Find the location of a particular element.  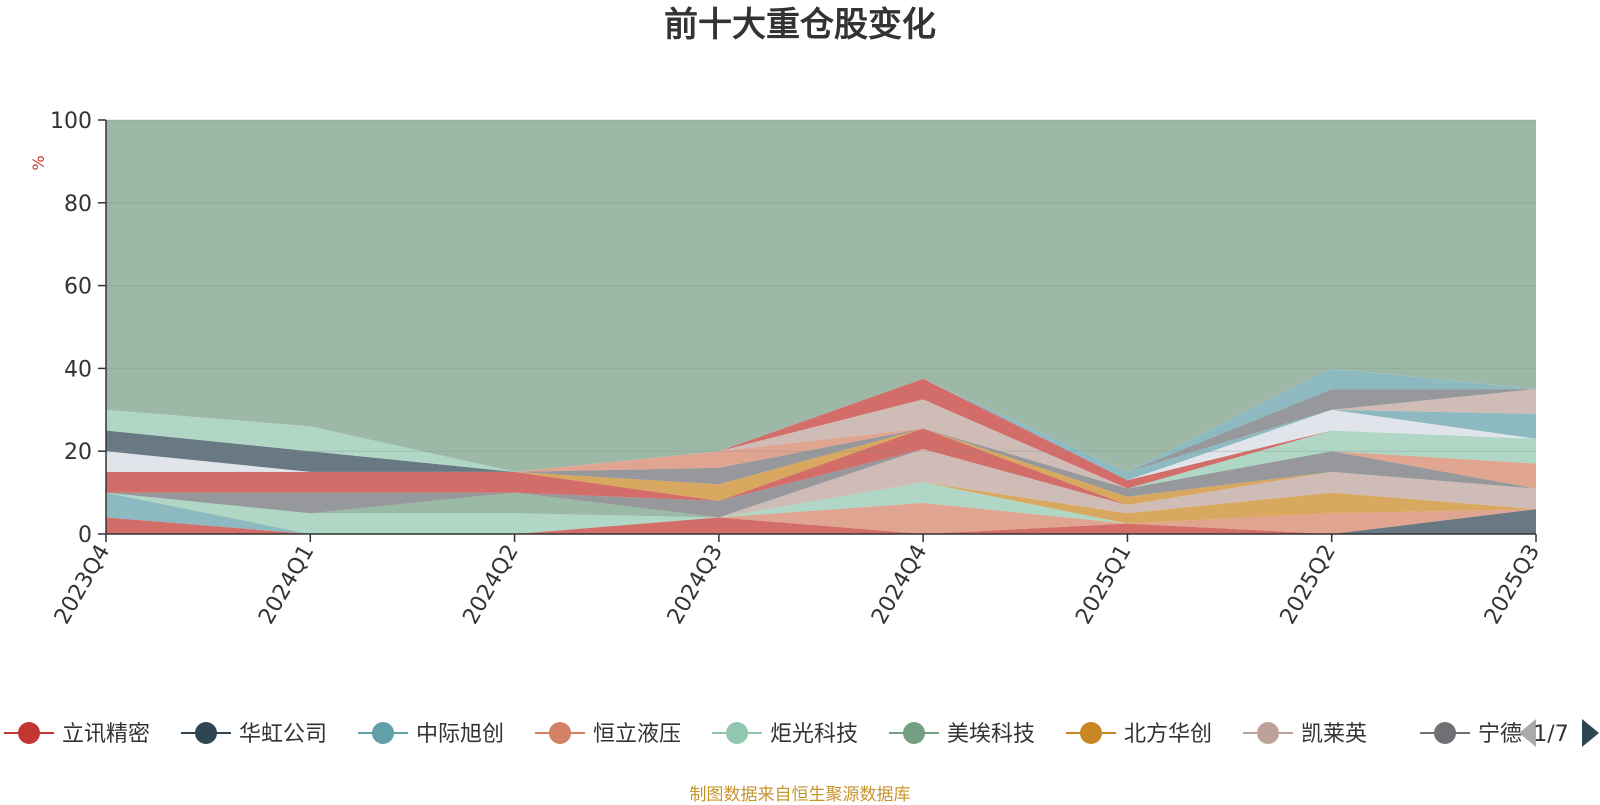

y-axis-label: % is located at coordinates (38, 162).